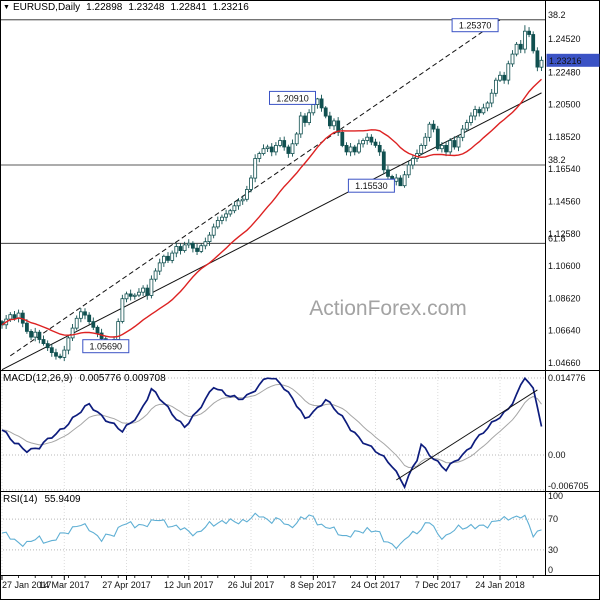  Describe the element at coordinates (568, 486) in the screenshot. I see `macd-axis-label: -0.006705` at that location.